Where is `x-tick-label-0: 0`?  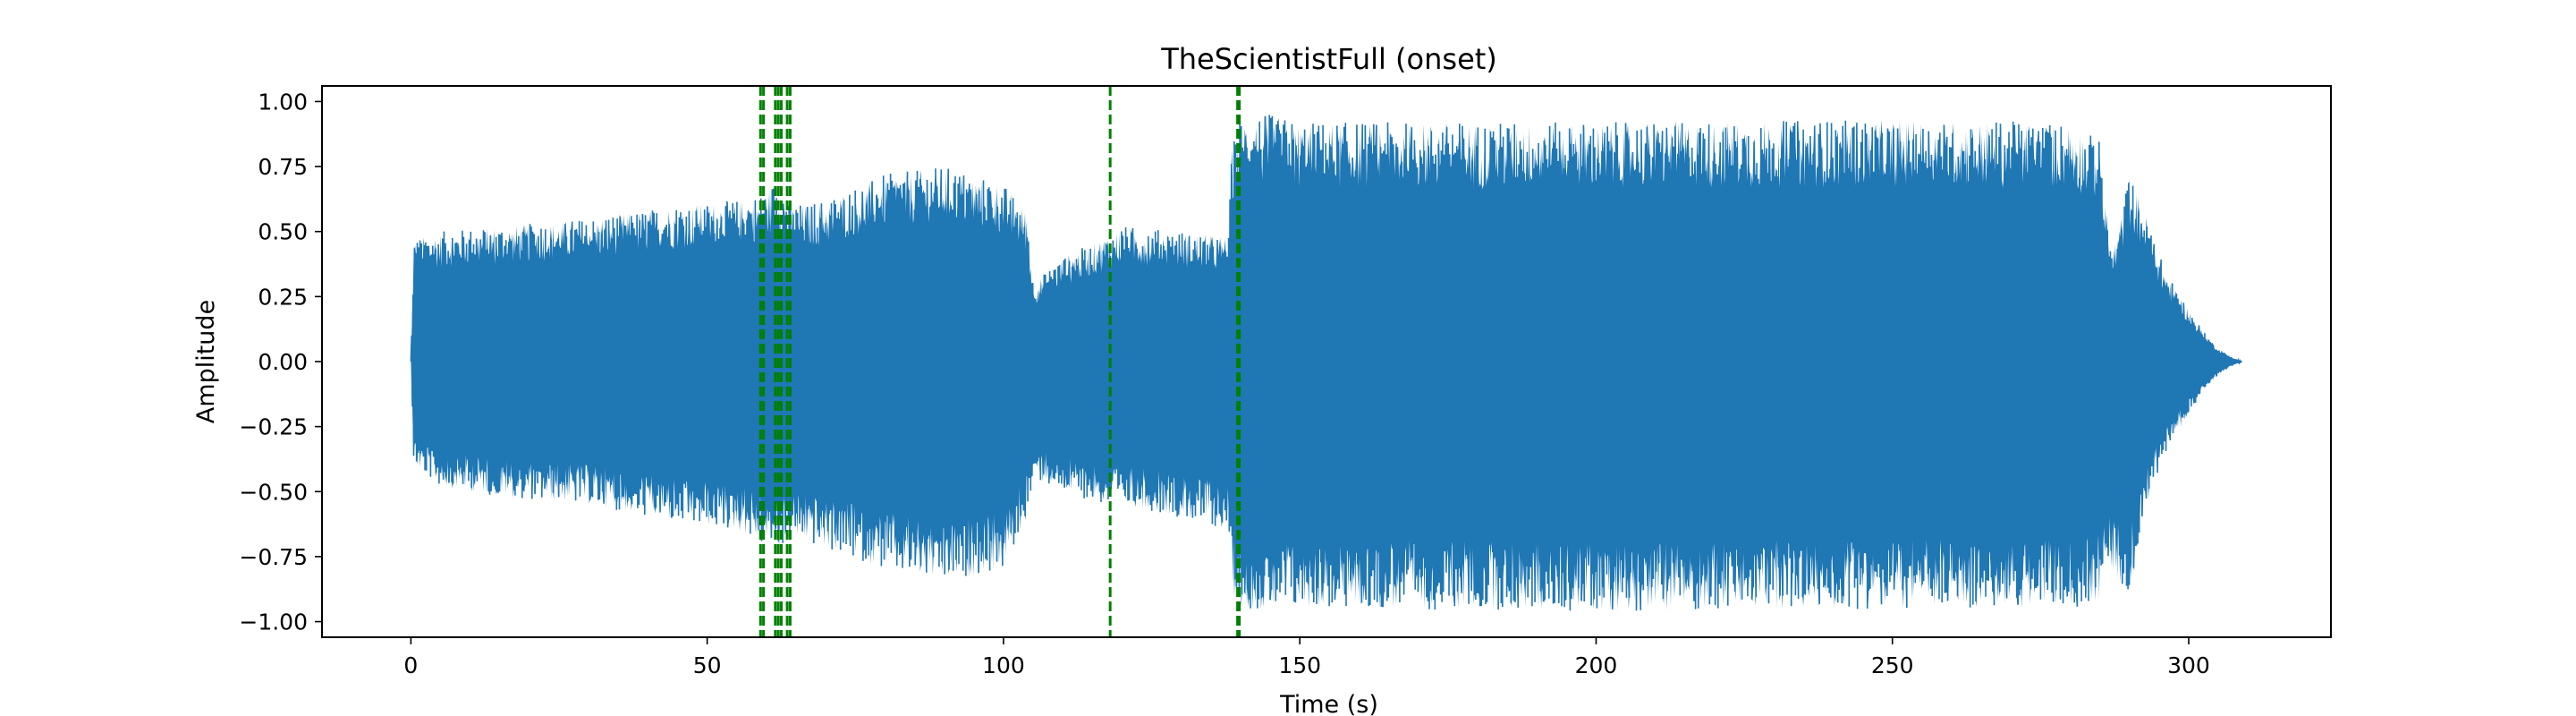 x-tick-label-0: 0 is located at coordinates (410, 665).